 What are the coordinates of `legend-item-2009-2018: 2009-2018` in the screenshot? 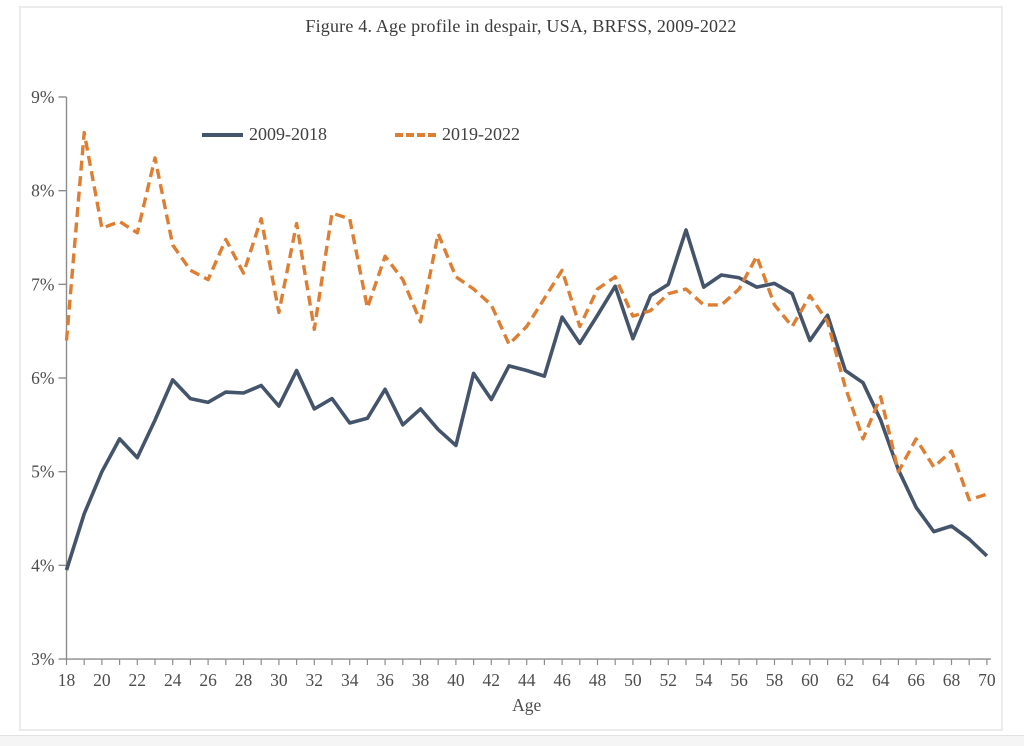 It's located at (264, 134).